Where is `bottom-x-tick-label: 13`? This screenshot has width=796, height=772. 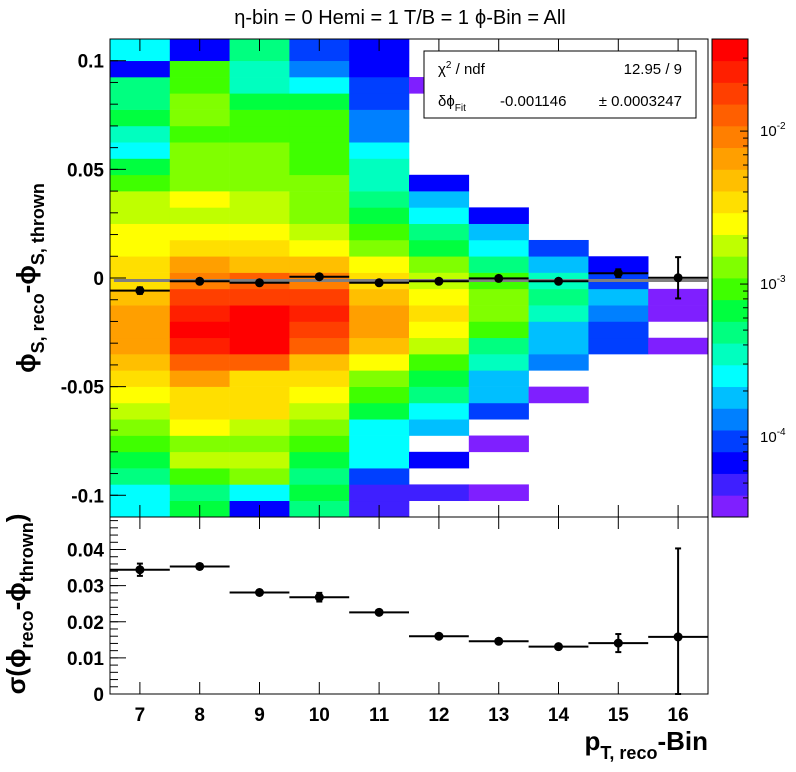 bottom-x-tick-label: 13 is located at coordinates (498, 715).